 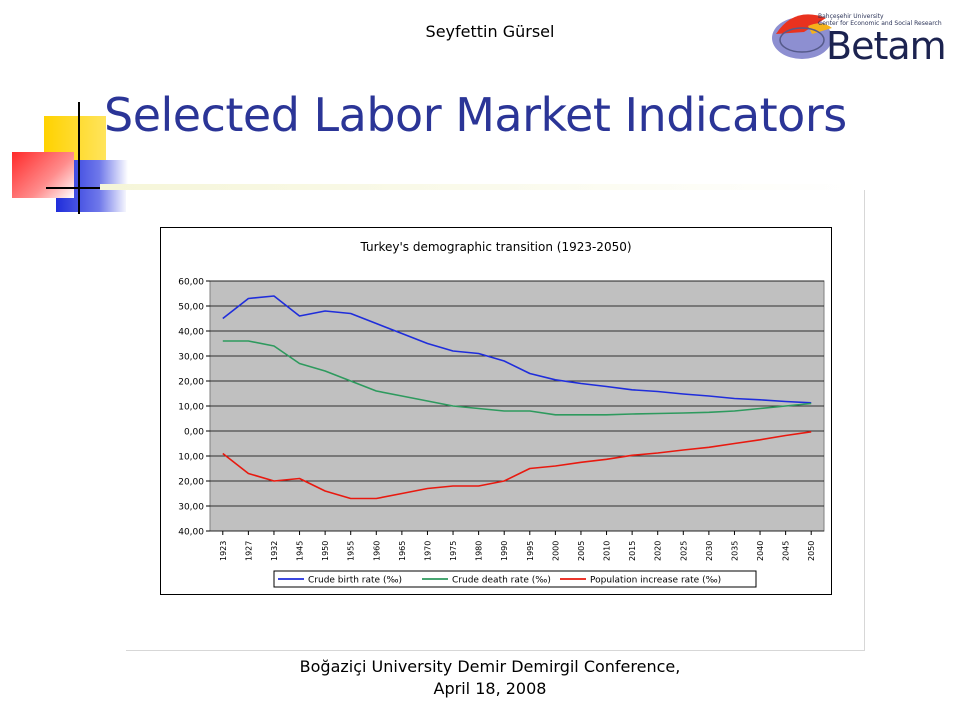 I want to click on logo-swoosh-outline, so click(x=802, y=40).